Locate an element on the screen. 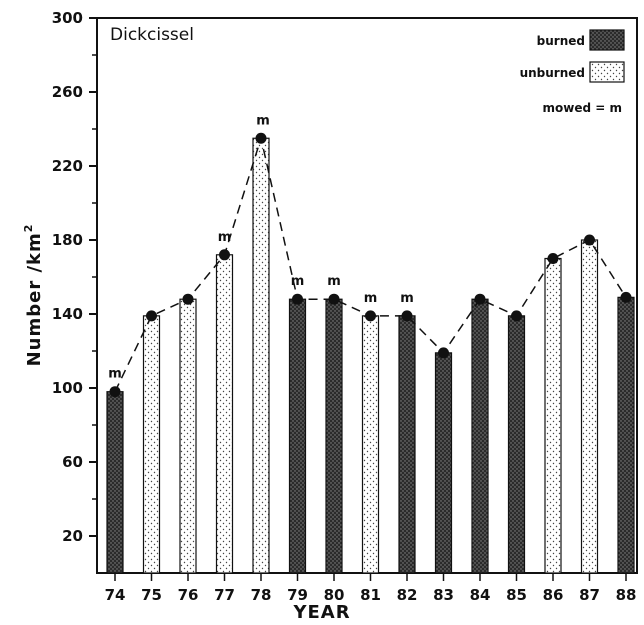 This screenshot has height=625, width=644. x-tick-label: 86 is located at coordinates (553, 595).